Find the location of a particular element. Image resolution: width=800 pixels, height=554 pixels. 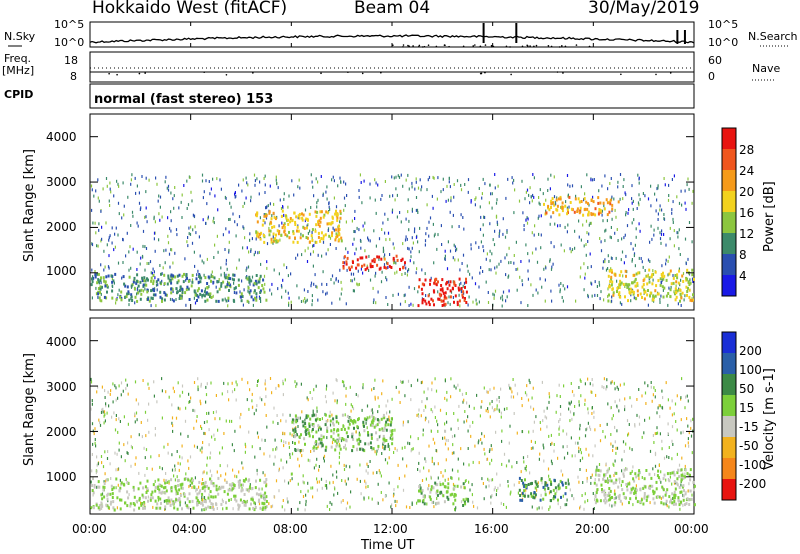

power-cb-tick-6: 28 is located at coordinates (747, 150).